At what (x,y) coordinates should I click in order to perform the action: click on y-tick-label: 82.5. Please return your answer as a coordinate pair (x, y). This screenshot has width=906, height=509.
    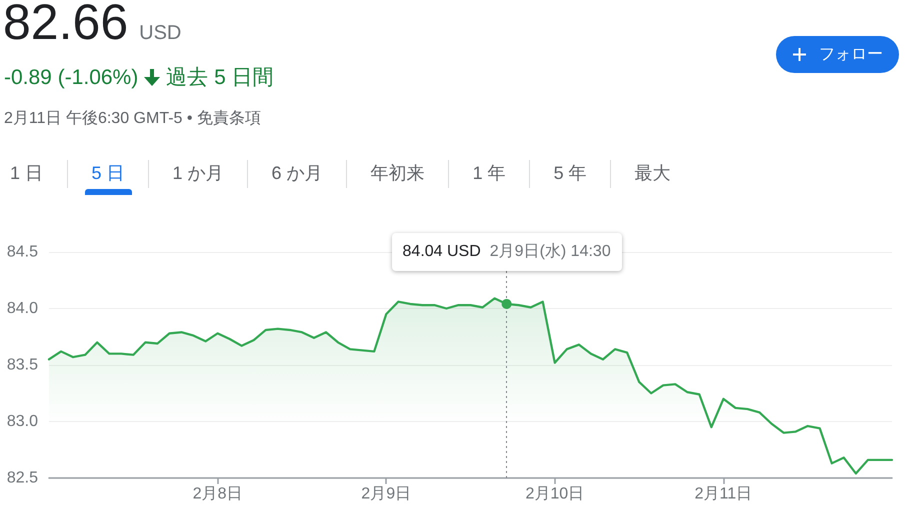
    Looking at the image, I should click on (22, 478).